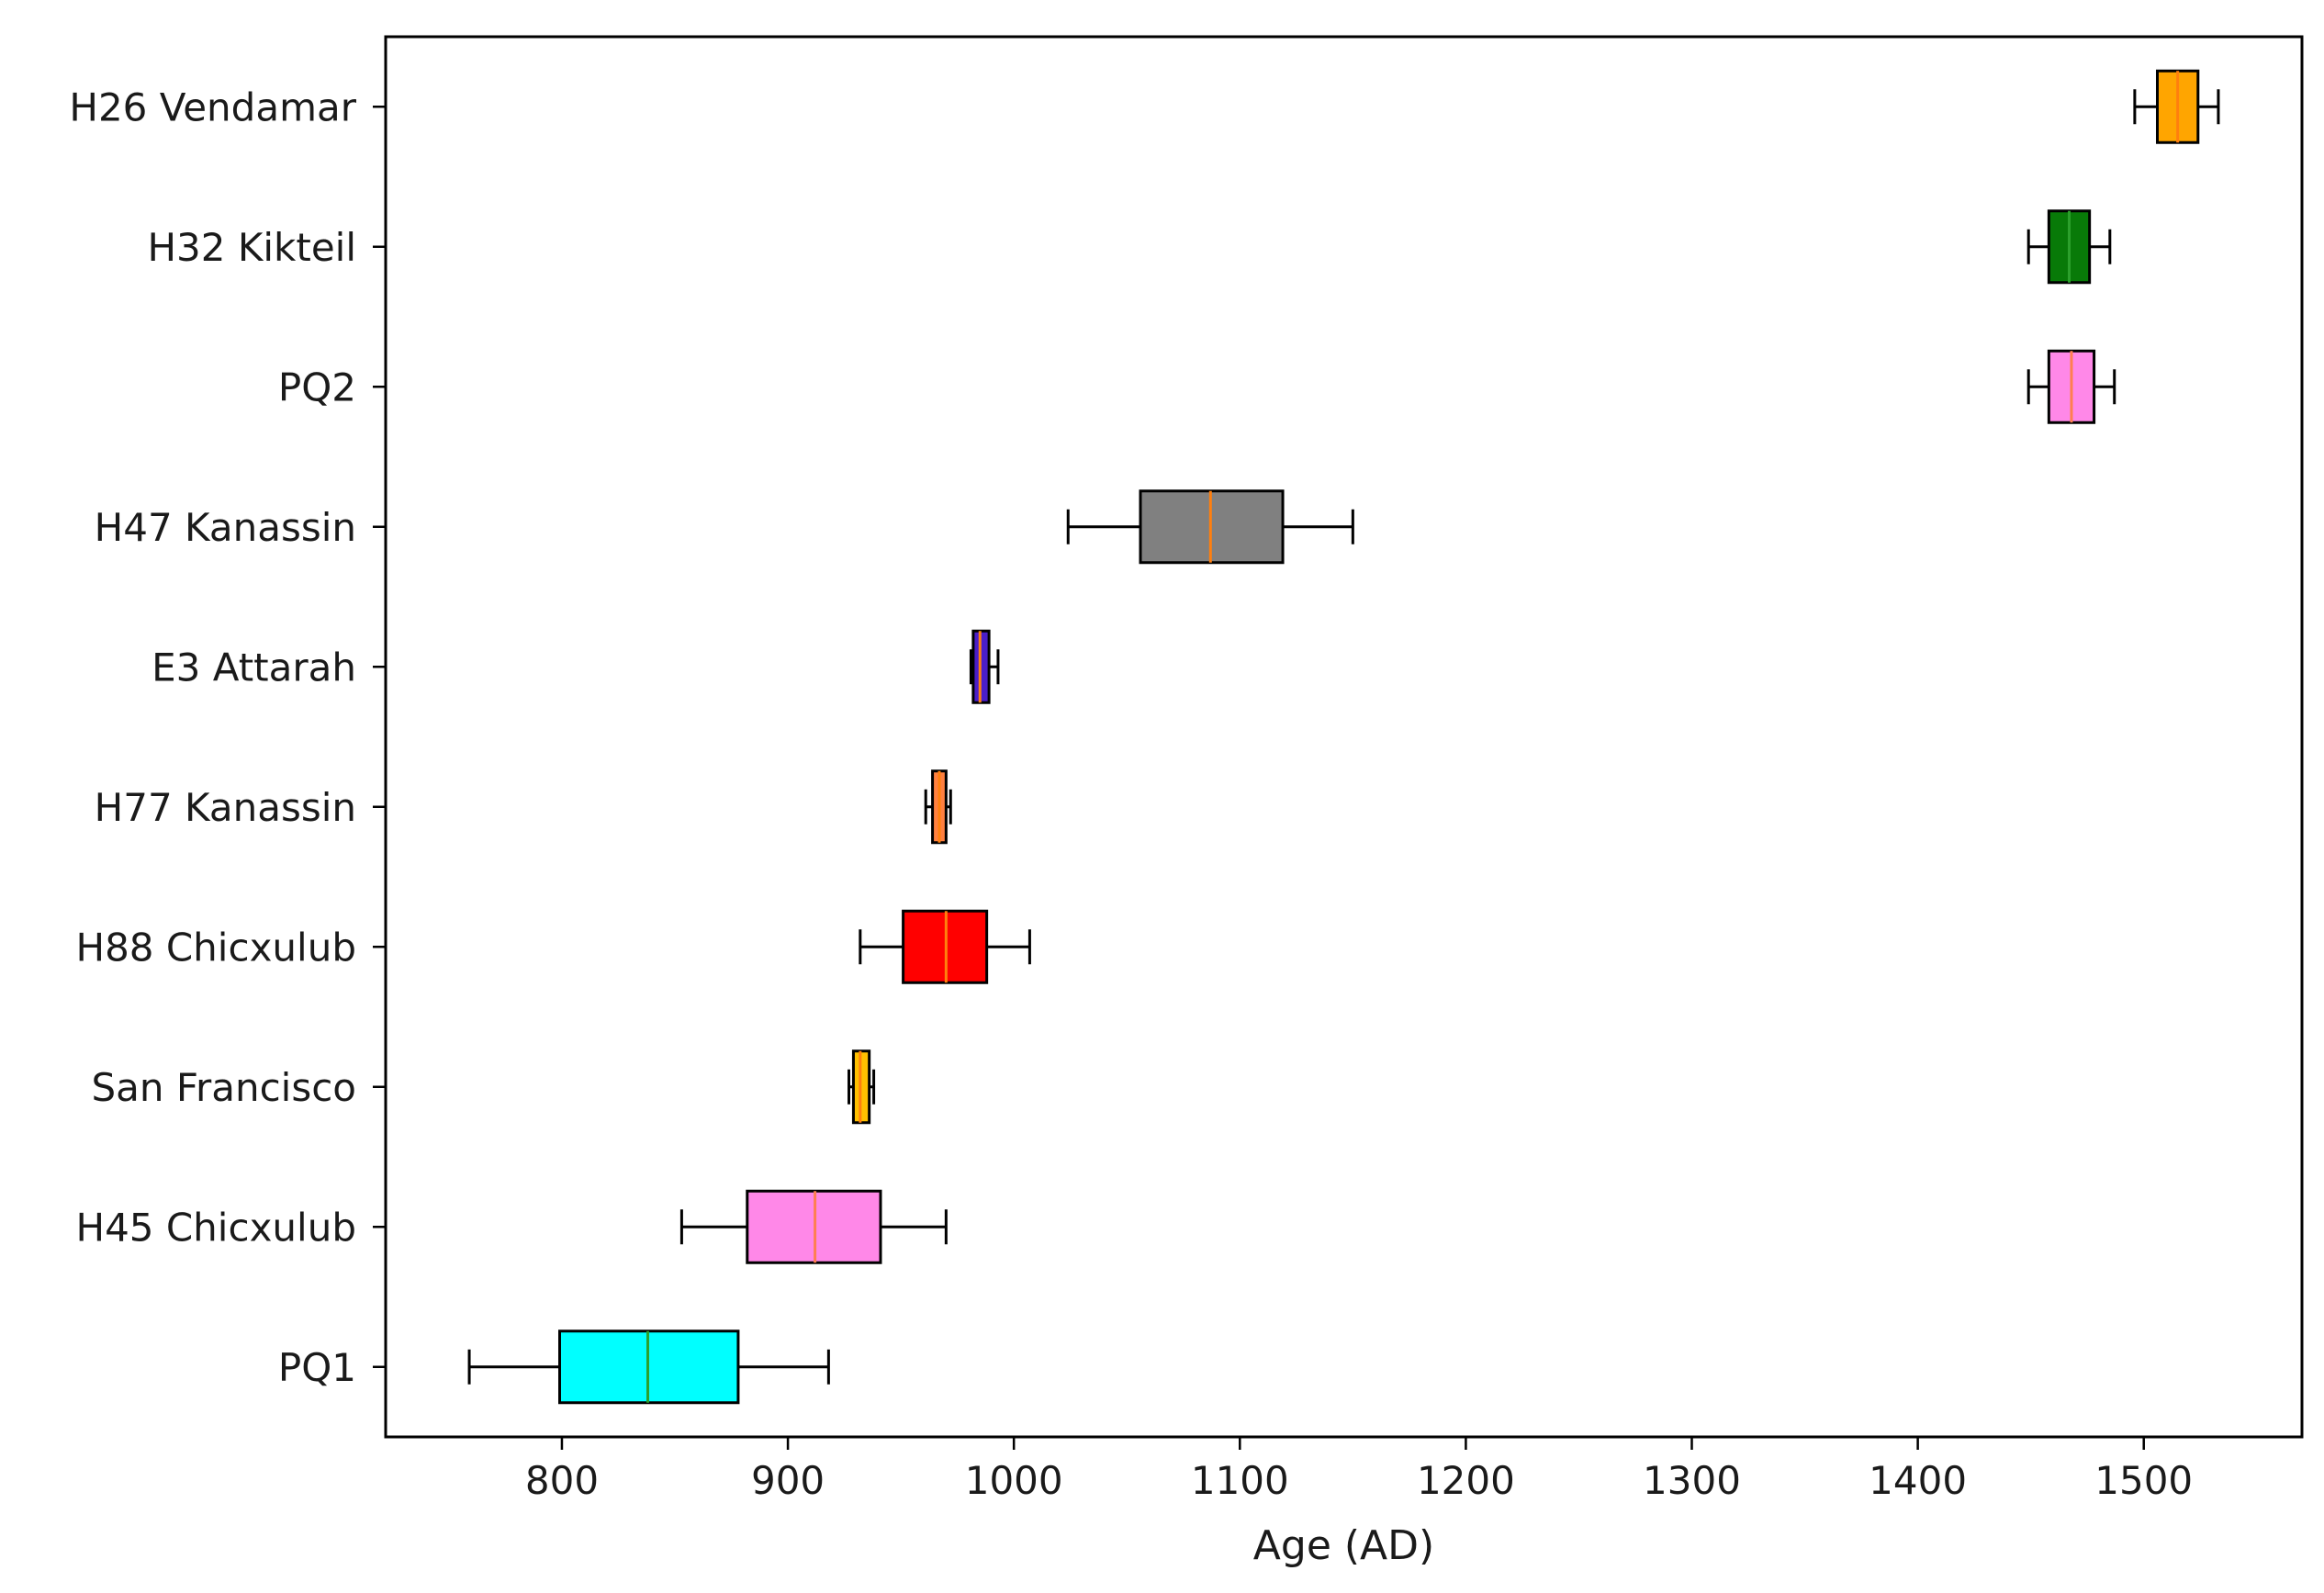 The width and height of the screenshot is (2324, 1593). Describe the element at coordinates (1014, 1481) in the screenshot. I see `x-tick-label: 1000` at that location.